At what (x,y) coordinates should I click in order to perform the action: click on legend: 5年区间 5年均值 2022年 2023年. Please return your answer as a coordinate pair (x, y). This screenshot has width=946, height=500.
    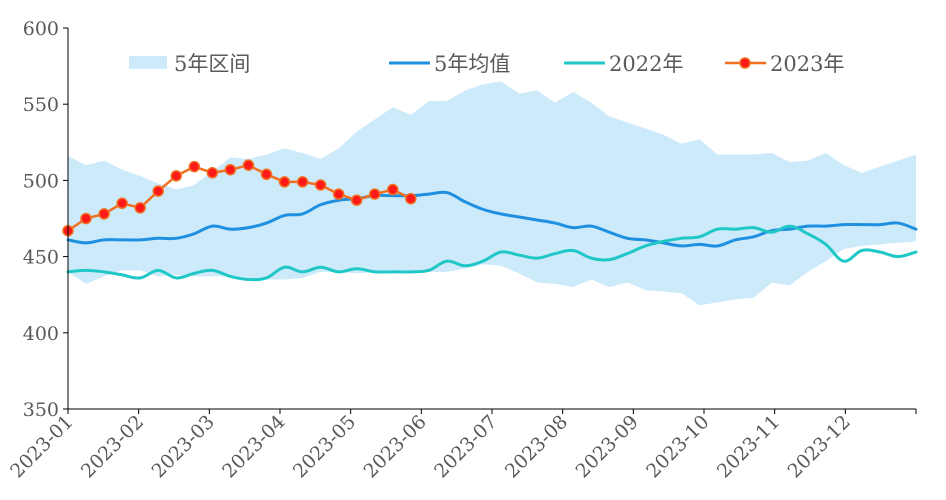
    Looking at the image, I should click on (486, 64).